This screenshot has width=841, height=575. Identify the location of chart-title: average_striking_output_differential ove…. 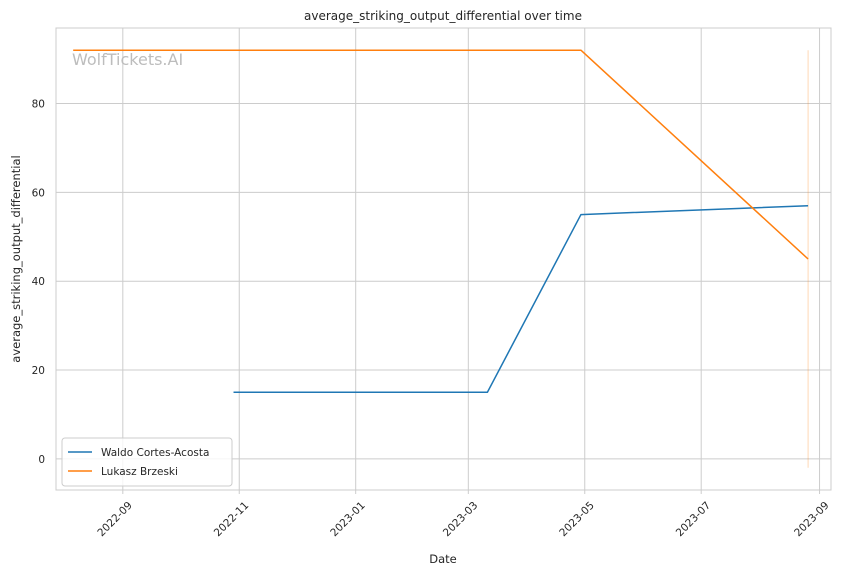
(443, 16).